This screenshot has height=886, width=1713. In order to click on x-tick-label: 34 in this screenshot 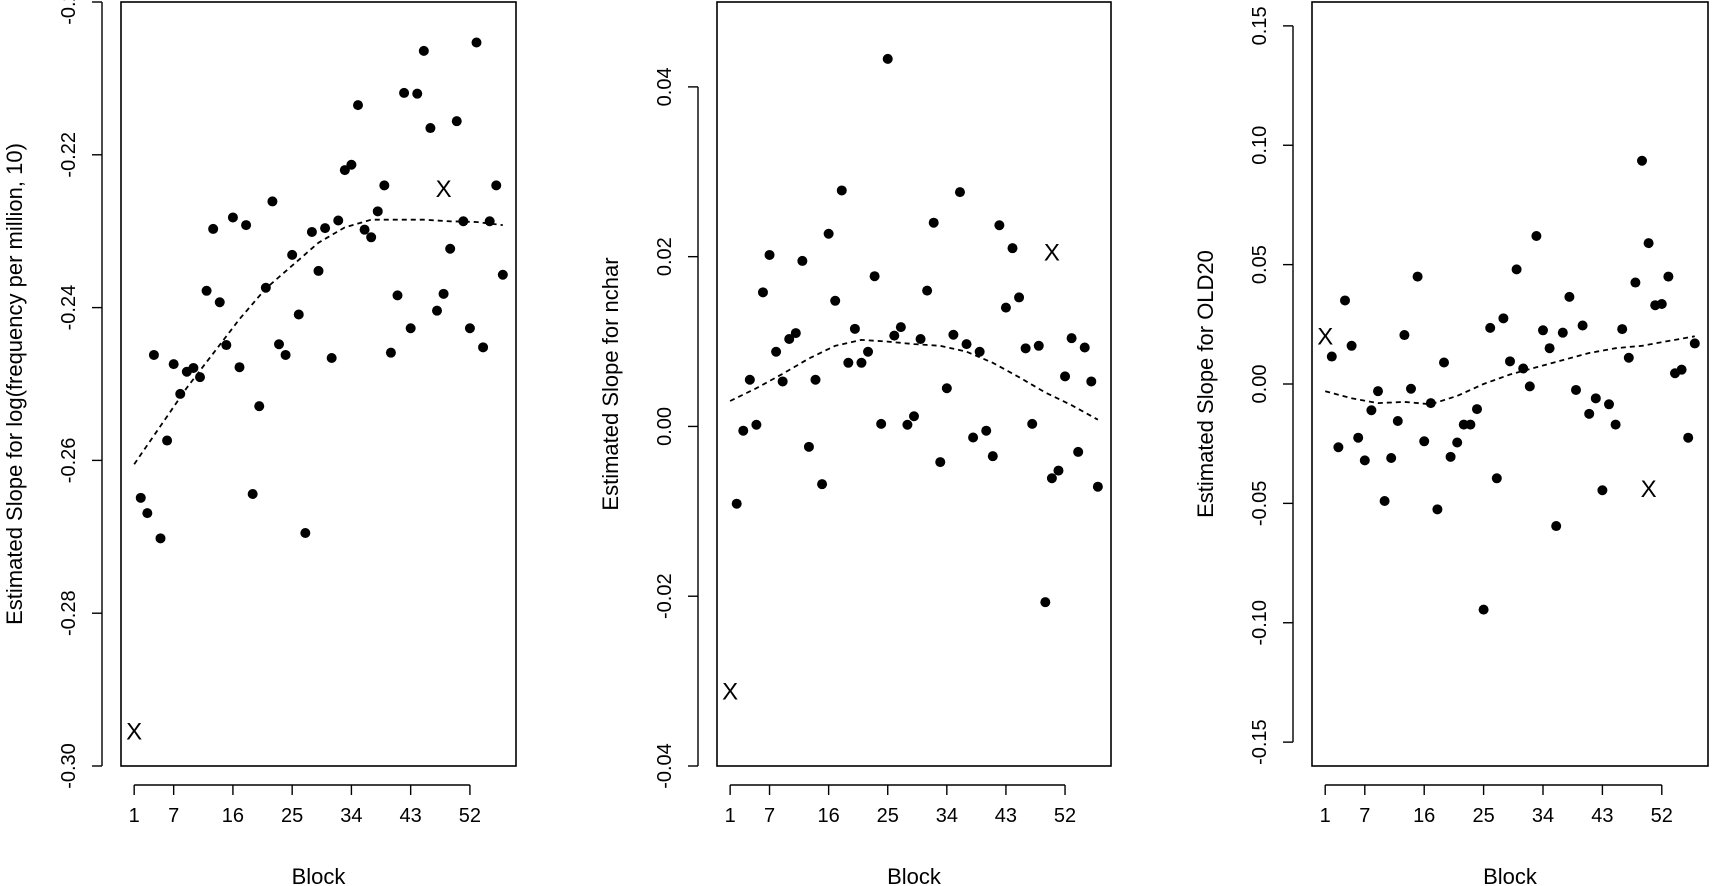, I will do `click(1543, 816)`.